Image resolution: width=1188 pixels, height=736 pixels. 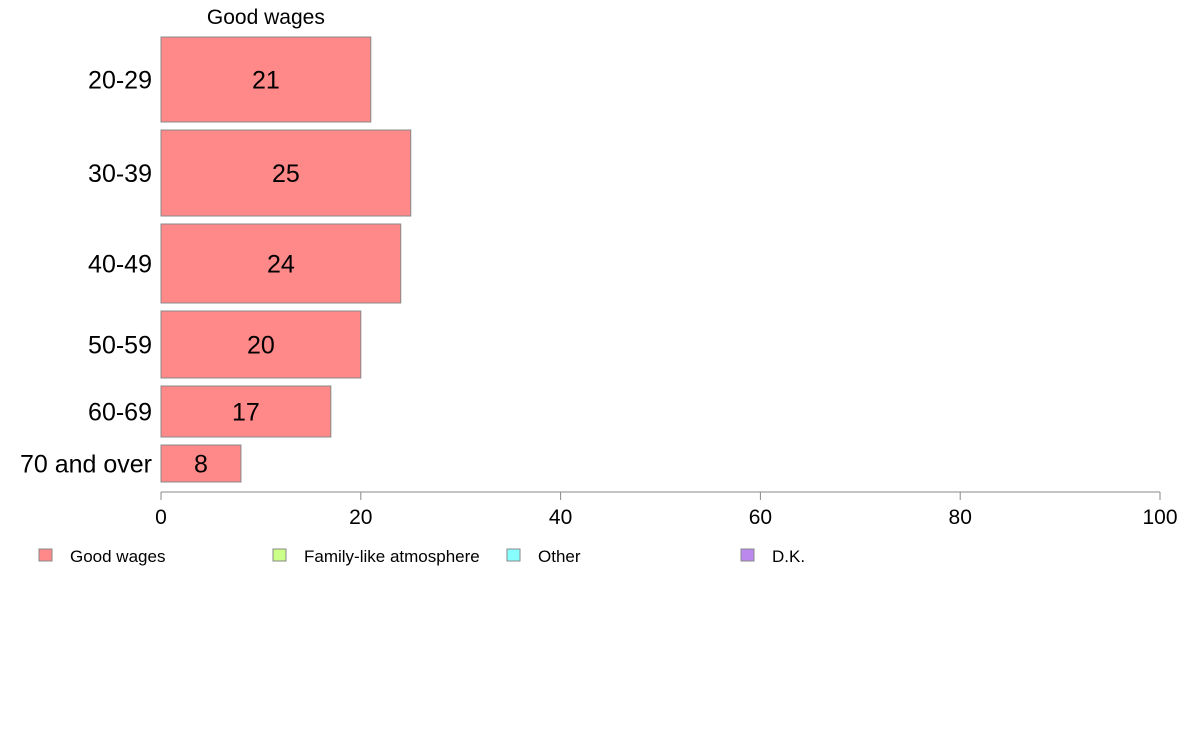 I want to click on segment-titles: Good wages, so click(x=266, y=17).